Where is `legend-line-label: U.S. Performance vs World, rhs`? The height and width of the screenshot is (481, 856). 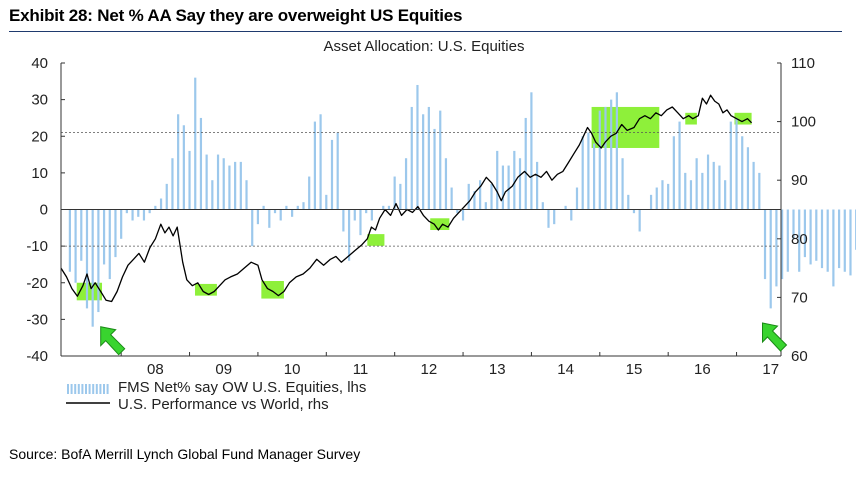 legend-line-label: U.S. Performance vs World, rhs is located at coordinates (223, 404).